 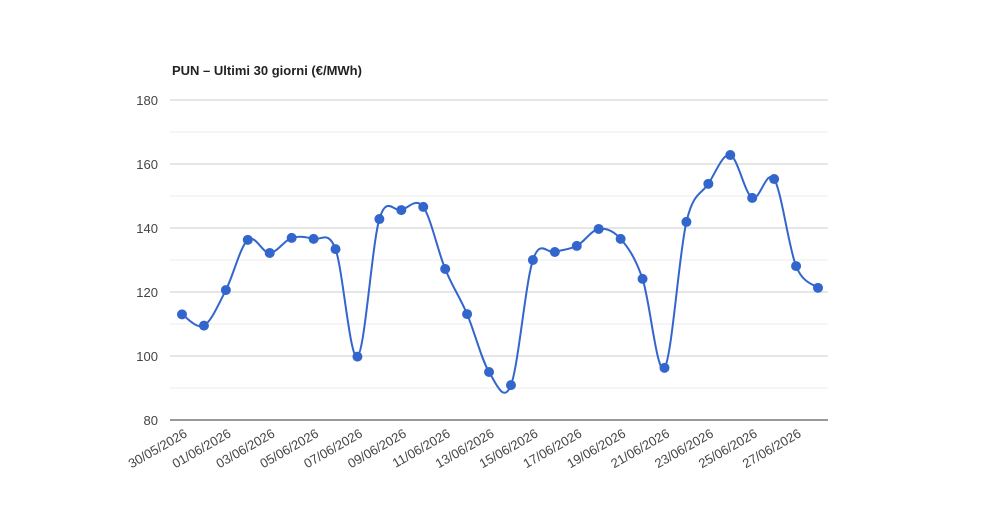 I want to click on y-tick-label: 120, so click(x=147, y=292).